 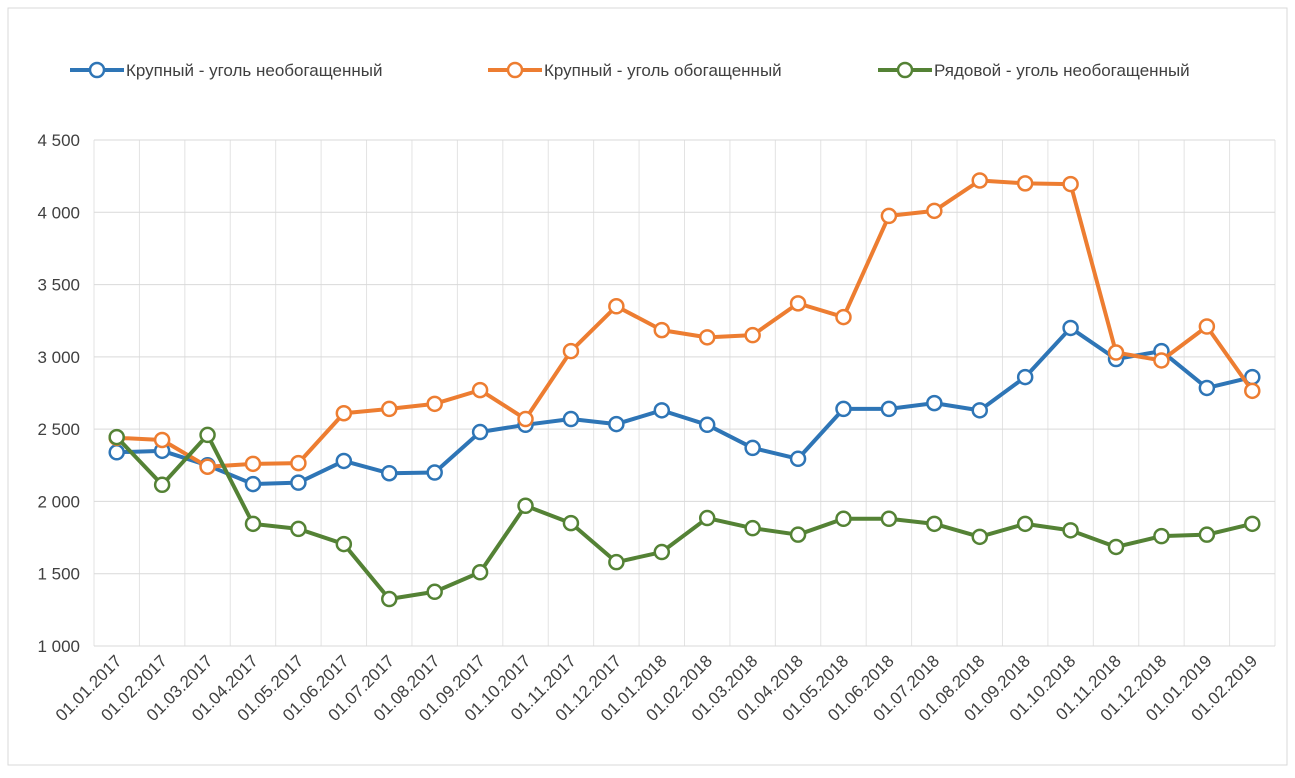 What do you see at coordinates (254, 70) in the screenshot?
I see `legend-label: Крупный - уголь необогащенный` at bounding box center [254, 70].